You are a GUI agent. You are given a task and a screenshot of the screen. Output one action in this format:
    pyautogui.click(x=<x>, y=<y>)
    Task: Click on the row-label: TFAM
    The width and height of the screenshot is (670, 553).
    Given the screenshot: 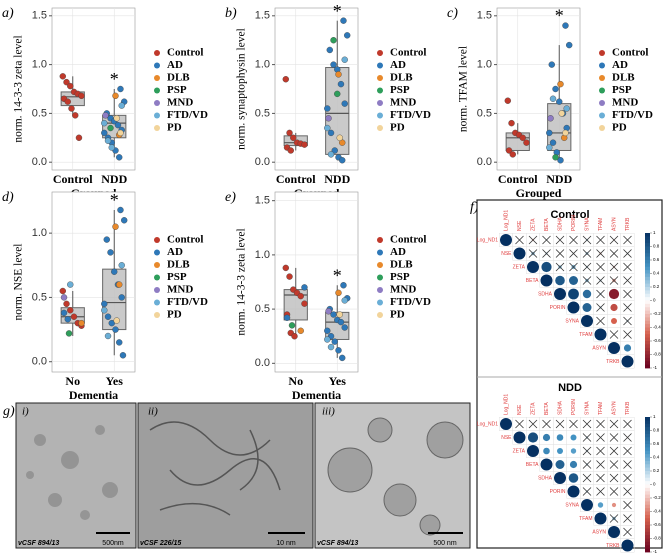 What is the action you would take?
    pyautogui.click(x=585, y=519)
    